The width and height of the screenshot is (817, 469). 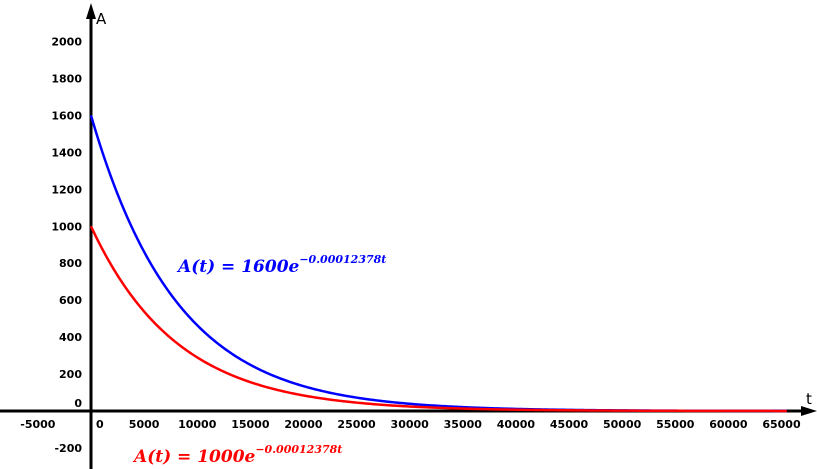 What do you see at coordinates (91, 11) in the screenshot?
I see `y-axis-arrow` at bounding box center [91, 11].